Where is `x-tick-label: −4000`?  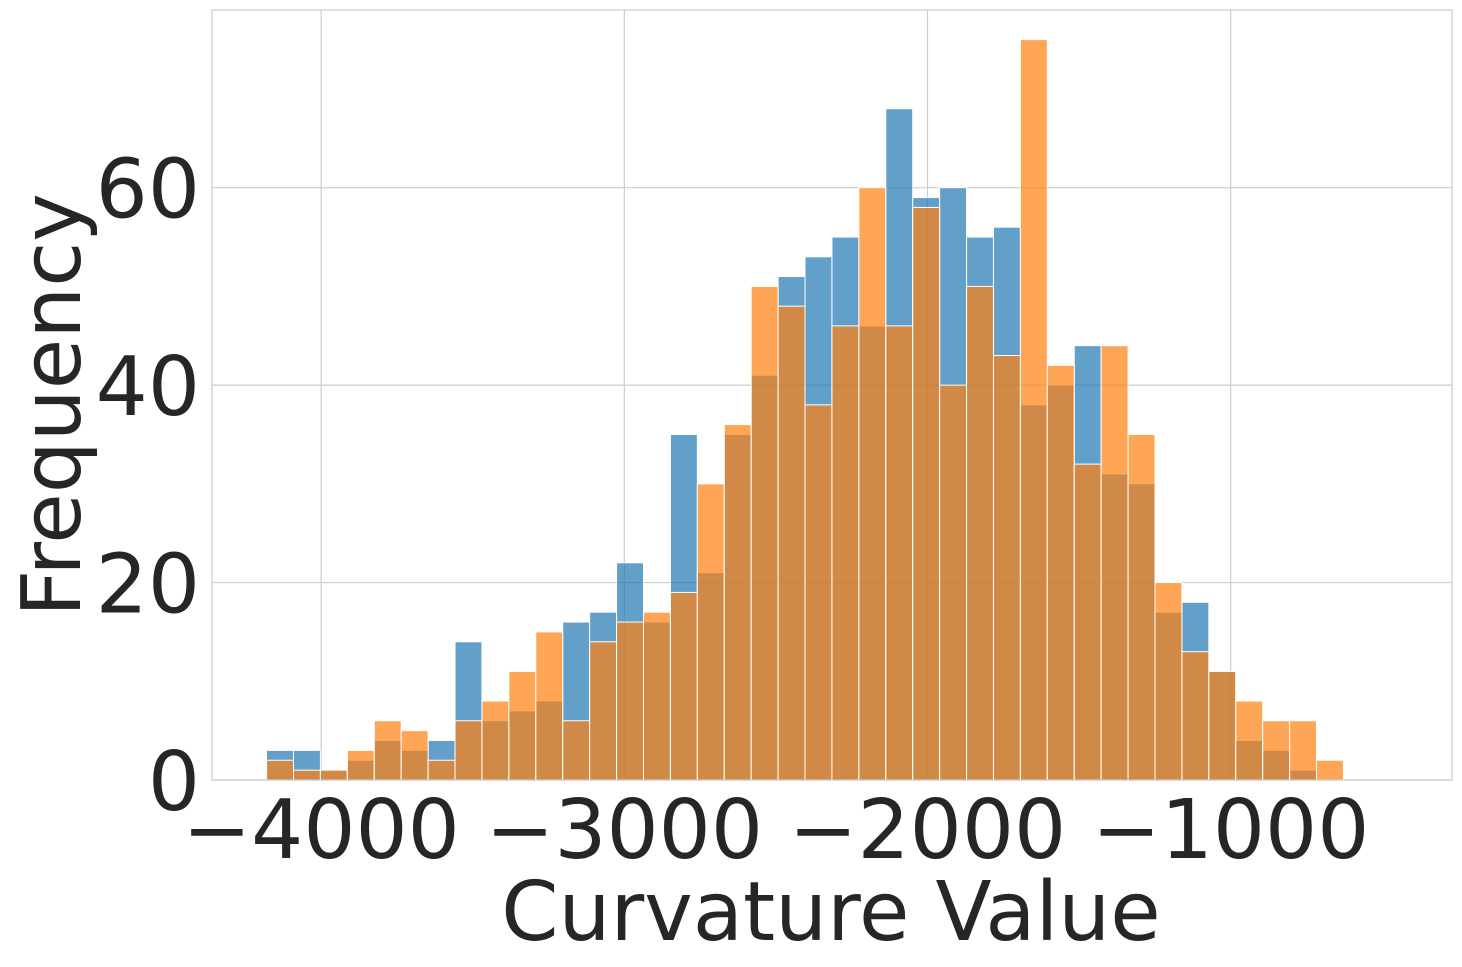 x-tick-label: −4000 is located at coordinates (320, 830).